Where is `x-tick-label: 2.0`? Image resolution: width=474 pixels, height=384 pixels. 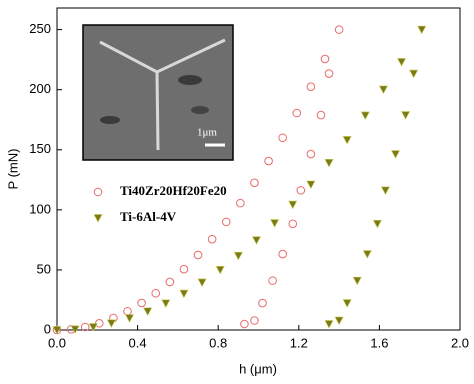
x-tick-label: 2.0 is located at coordinates (460, 342).